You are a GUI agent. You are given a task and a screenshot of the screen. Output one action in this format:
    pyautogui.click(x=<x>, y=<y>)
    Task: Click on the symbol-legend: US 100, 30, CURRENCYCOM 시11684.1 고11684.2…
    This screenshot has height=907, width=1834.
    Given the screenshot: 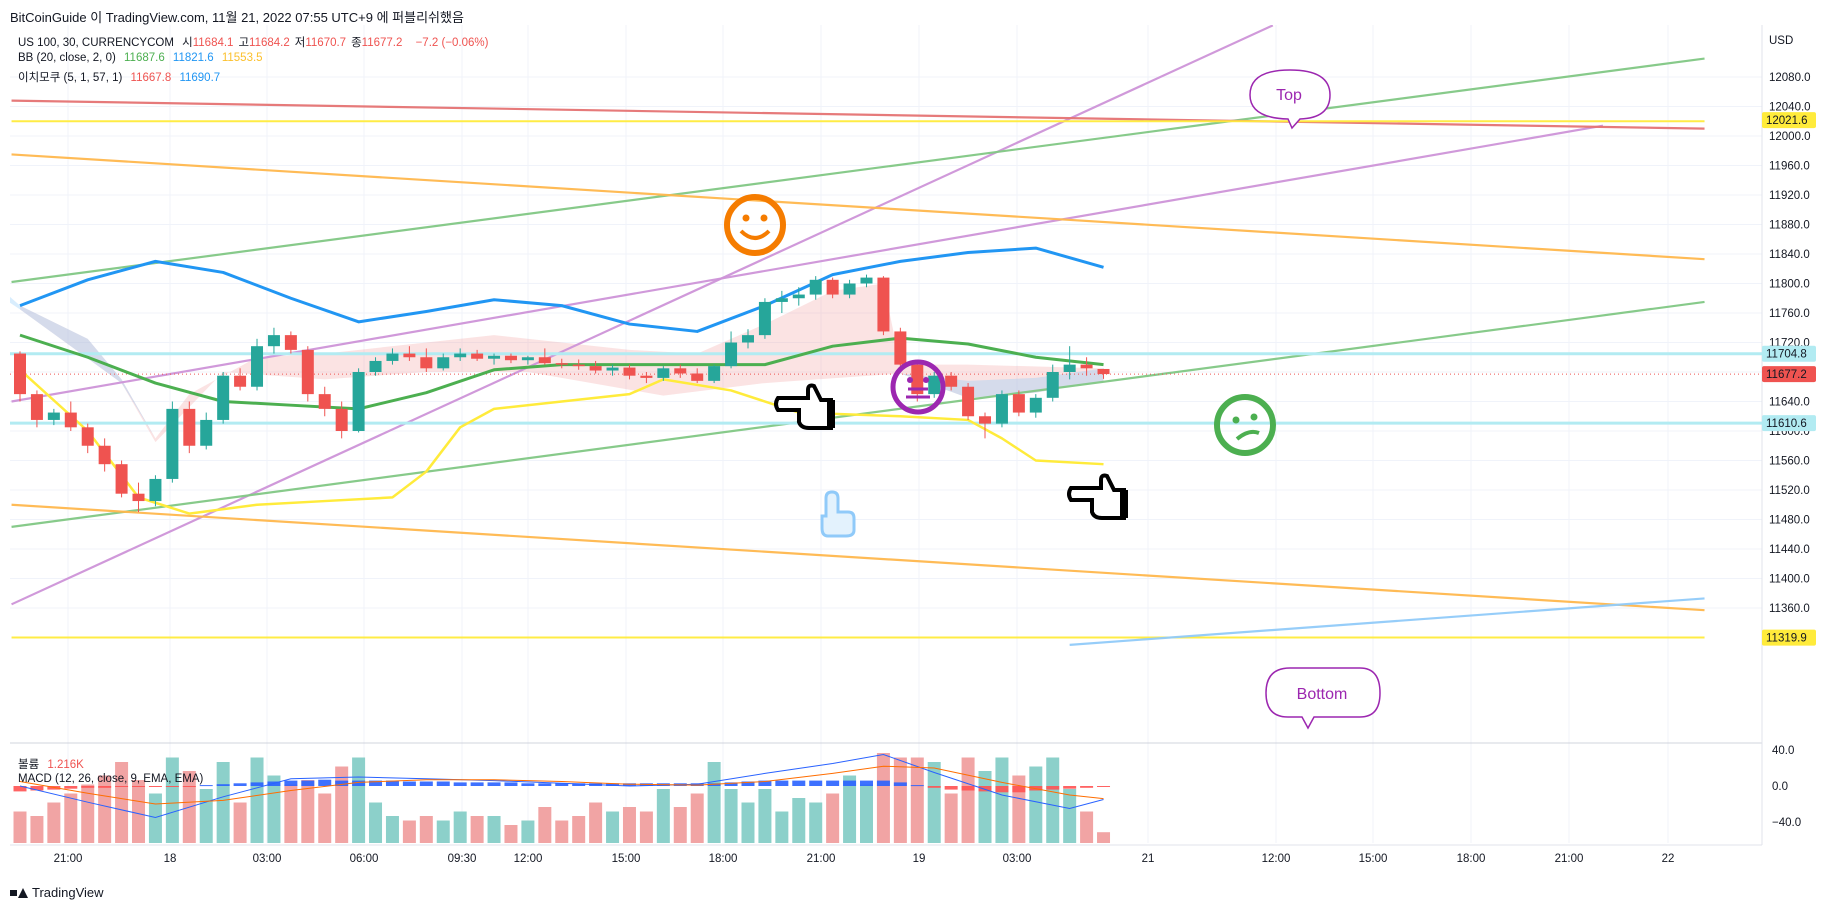 What is the action you would take?
    pyautogui.click(x=255, y=42)
    